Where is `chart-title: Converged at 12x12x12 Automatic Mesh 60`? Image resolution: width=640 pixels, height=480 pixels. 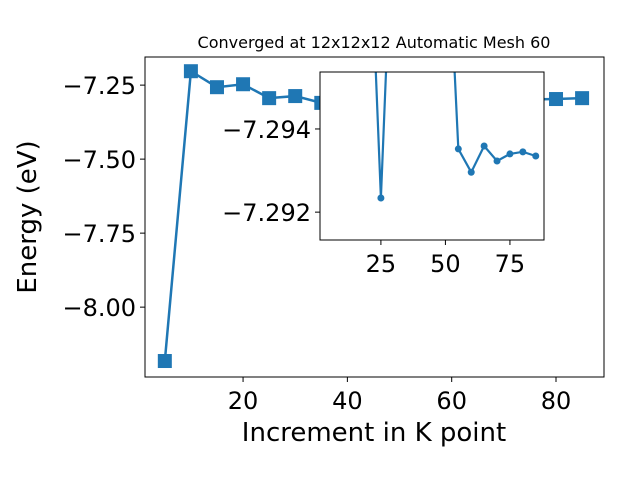
chart-title: Converged at 12x12x12 Automatic Mesh 60 is located at coordinates (374, 42).